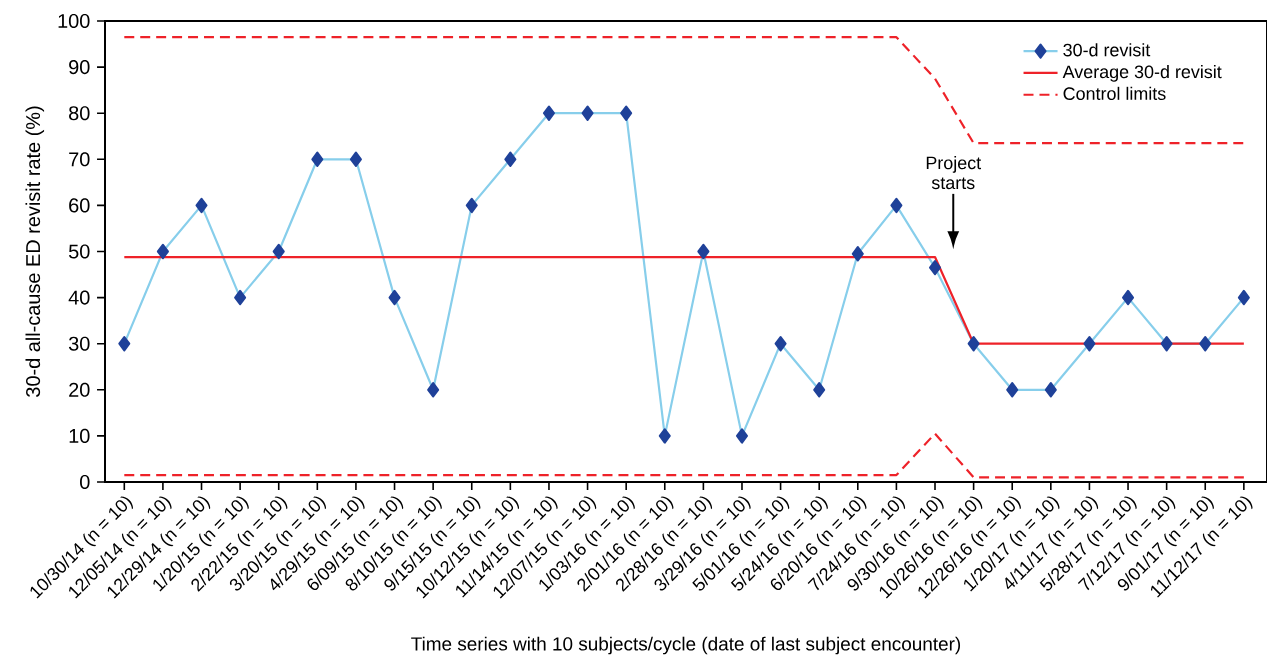 The height and width of the screenshot is (668, 1267). What do you see at coordinates (79, 389) in the screenshot?
I see `y-tick-label: 20` at bounding box center [79, 389].